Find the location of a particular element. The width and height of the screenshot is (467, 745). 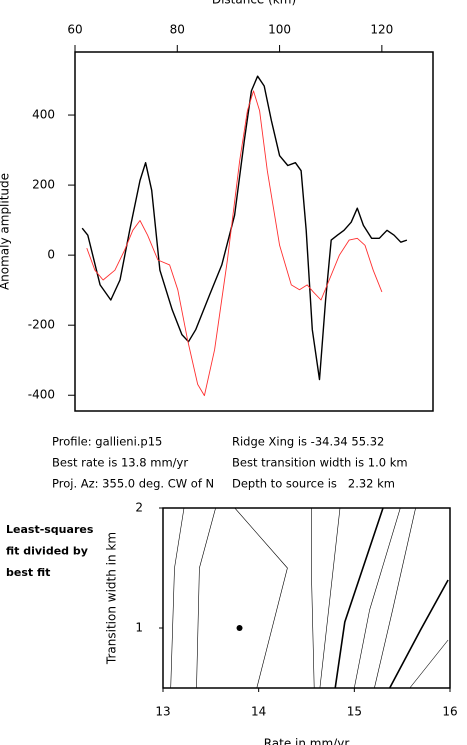

y-tick-label: -200 is located at coordinates (41, 325).